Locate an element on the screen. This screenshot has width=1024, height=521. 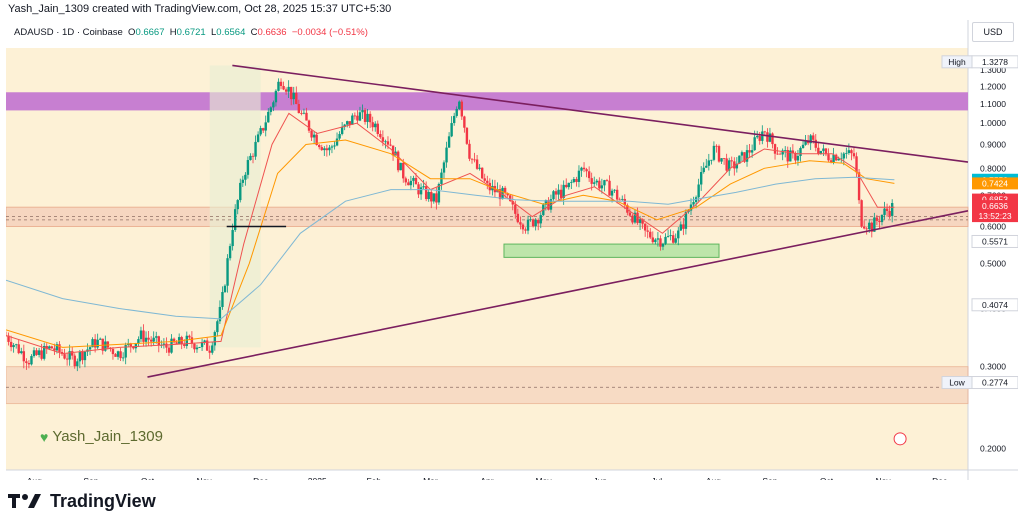
event-flag-icon is located at coordinates (900, 439).